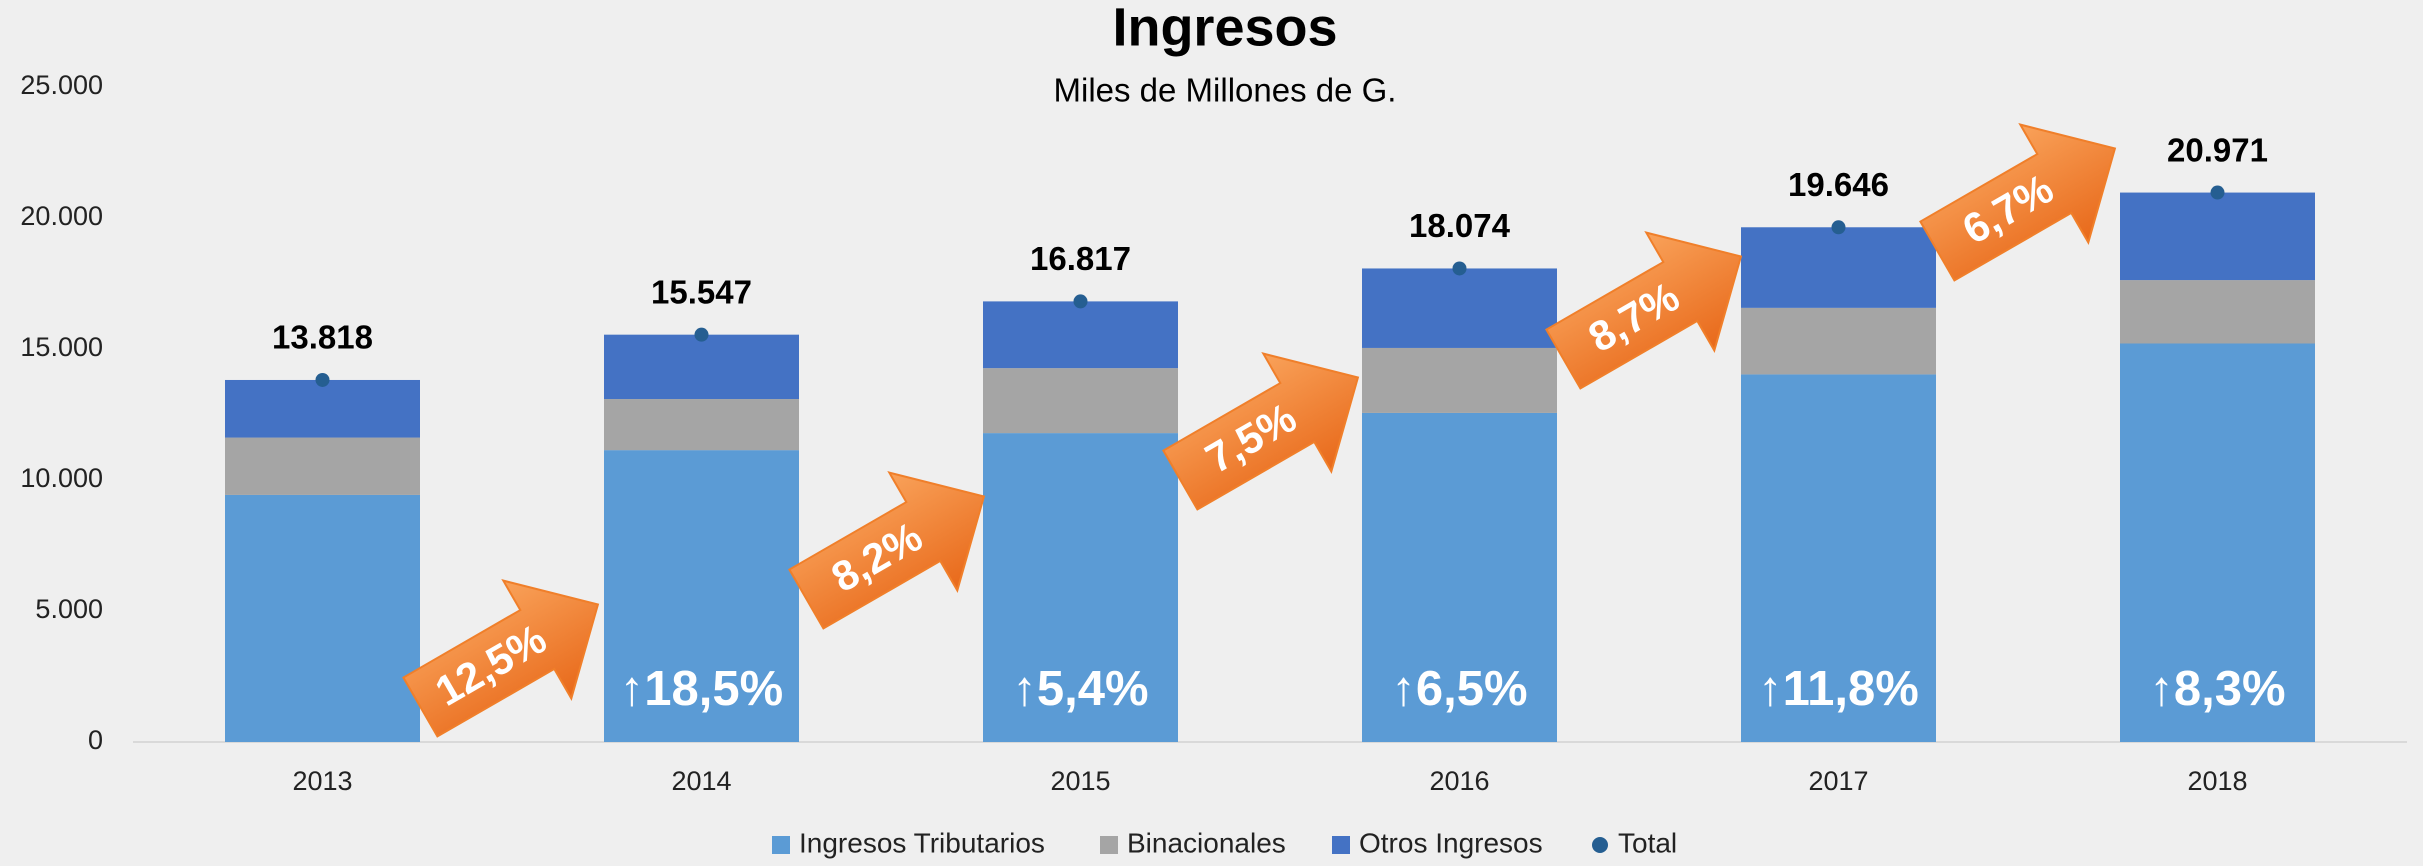 The height and width of the screenshot is (866, 2423). I want to click on total-label: 20.971, so click(2217, 149).